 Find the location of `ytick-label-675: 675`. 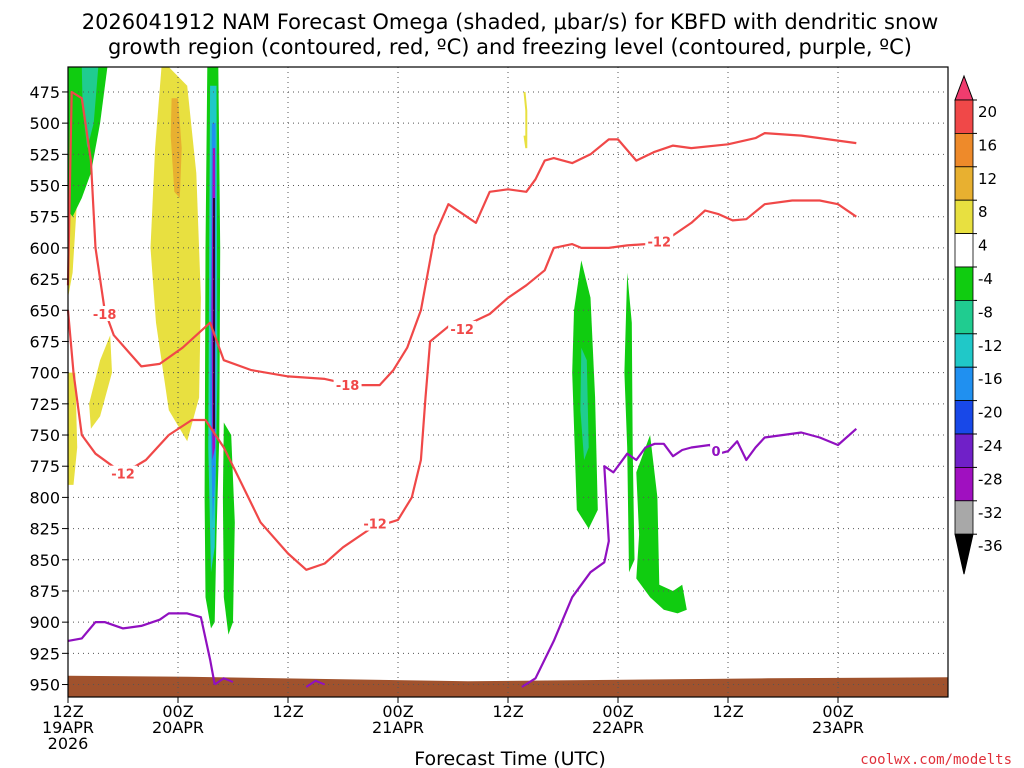

ytick-label-675: 675 is located at coordinates (44, 341).